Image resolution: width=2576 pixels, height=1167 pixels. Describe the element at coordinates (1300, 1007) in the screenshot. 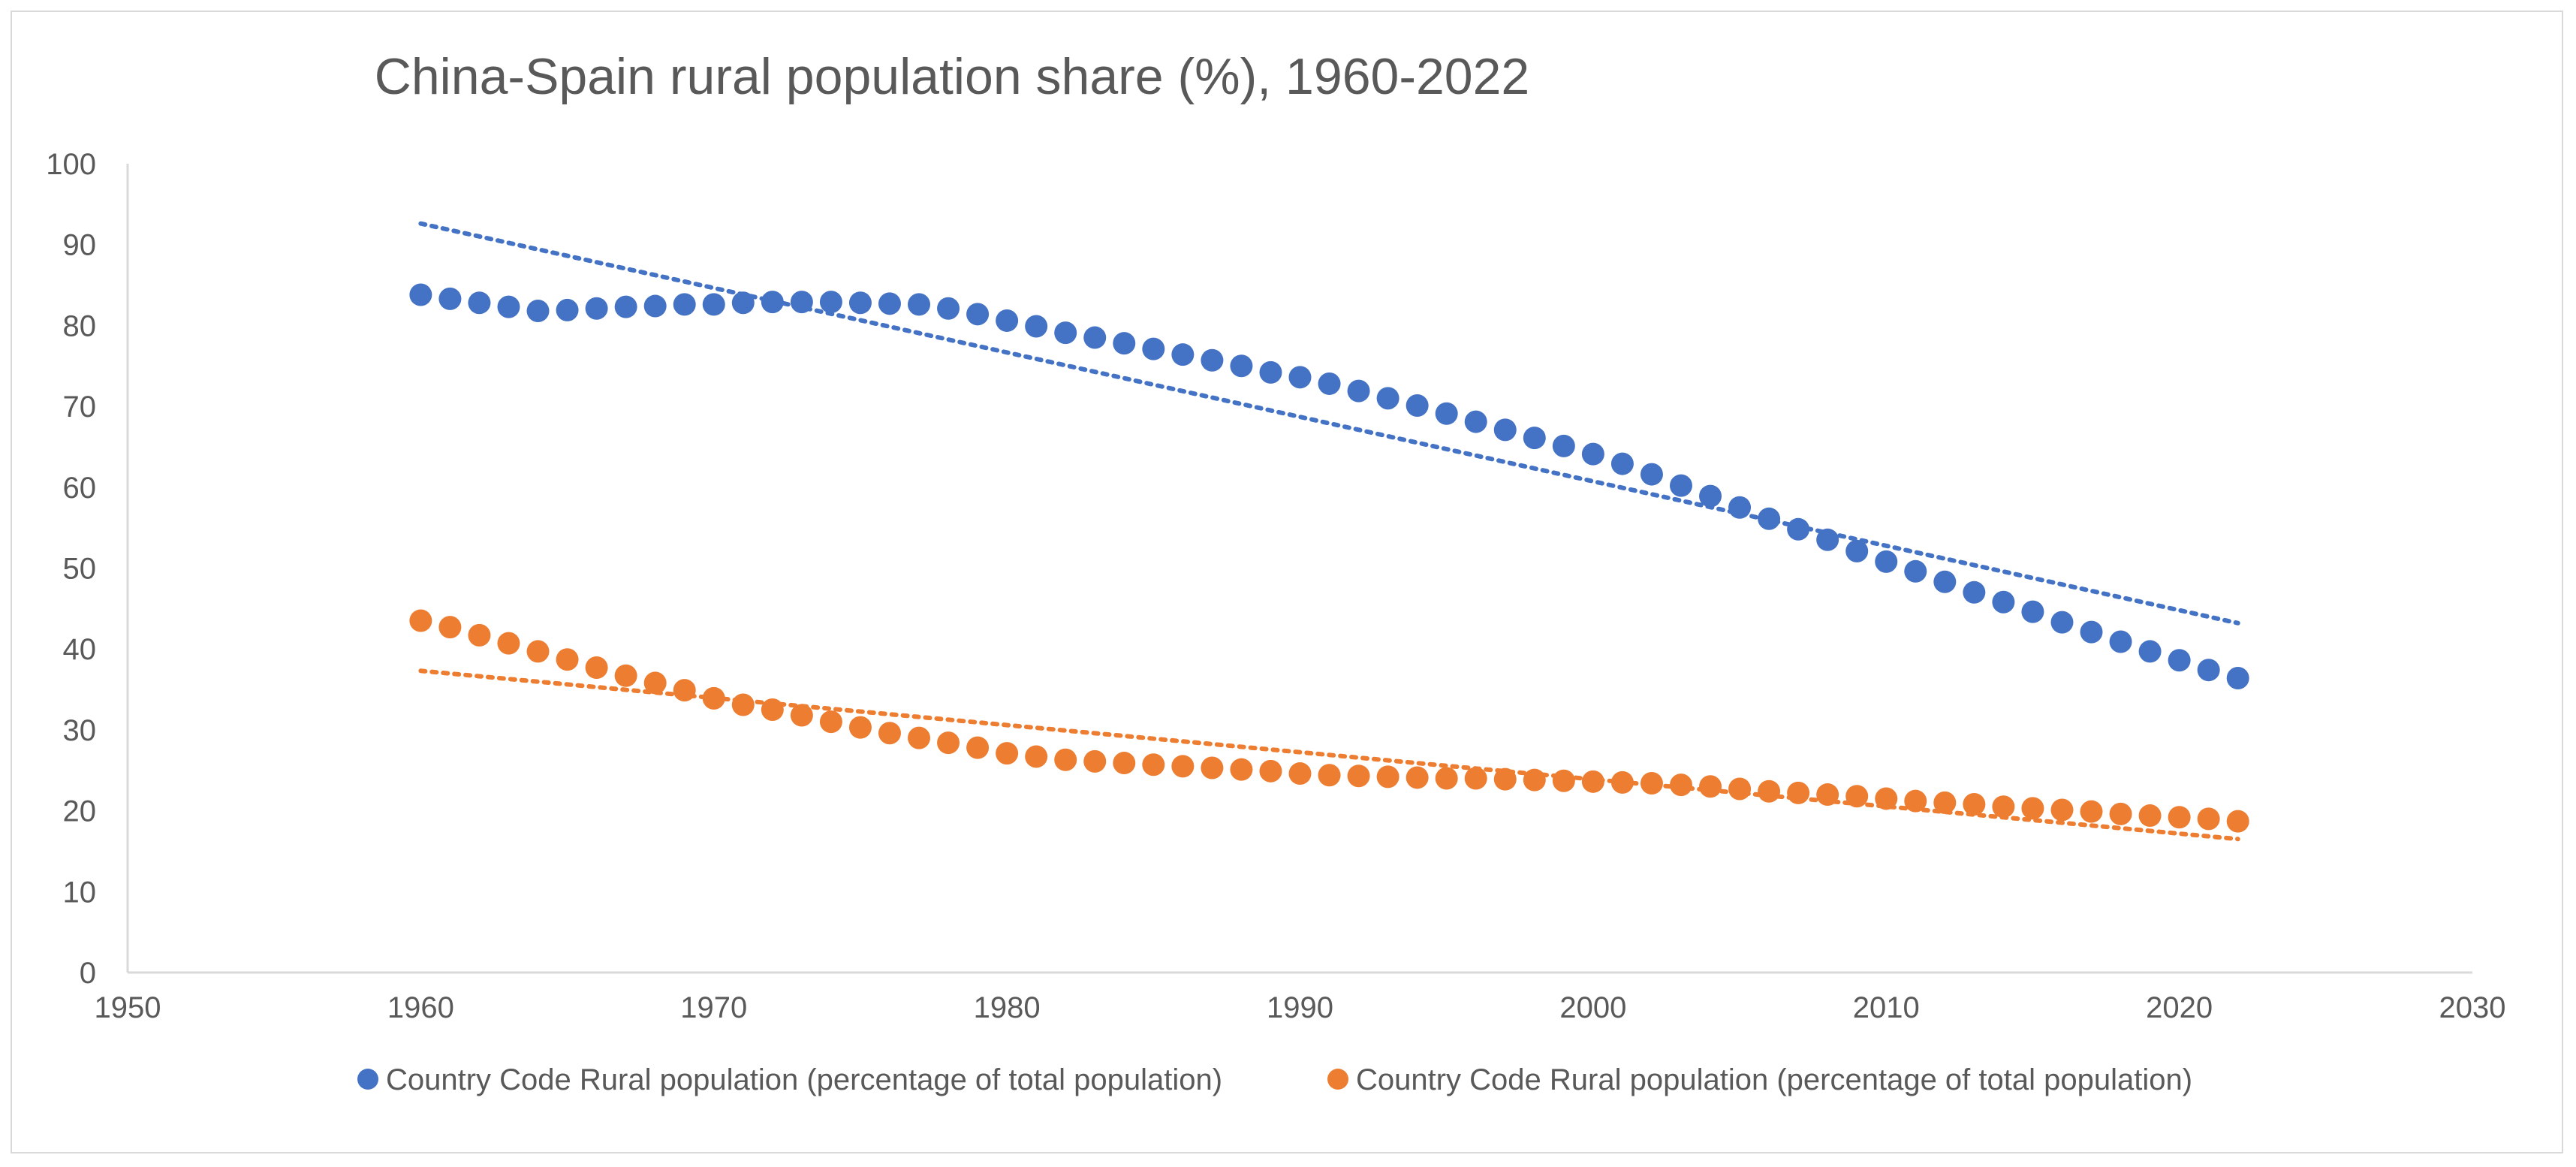

I see `x-tick-label: 1990` at that location.